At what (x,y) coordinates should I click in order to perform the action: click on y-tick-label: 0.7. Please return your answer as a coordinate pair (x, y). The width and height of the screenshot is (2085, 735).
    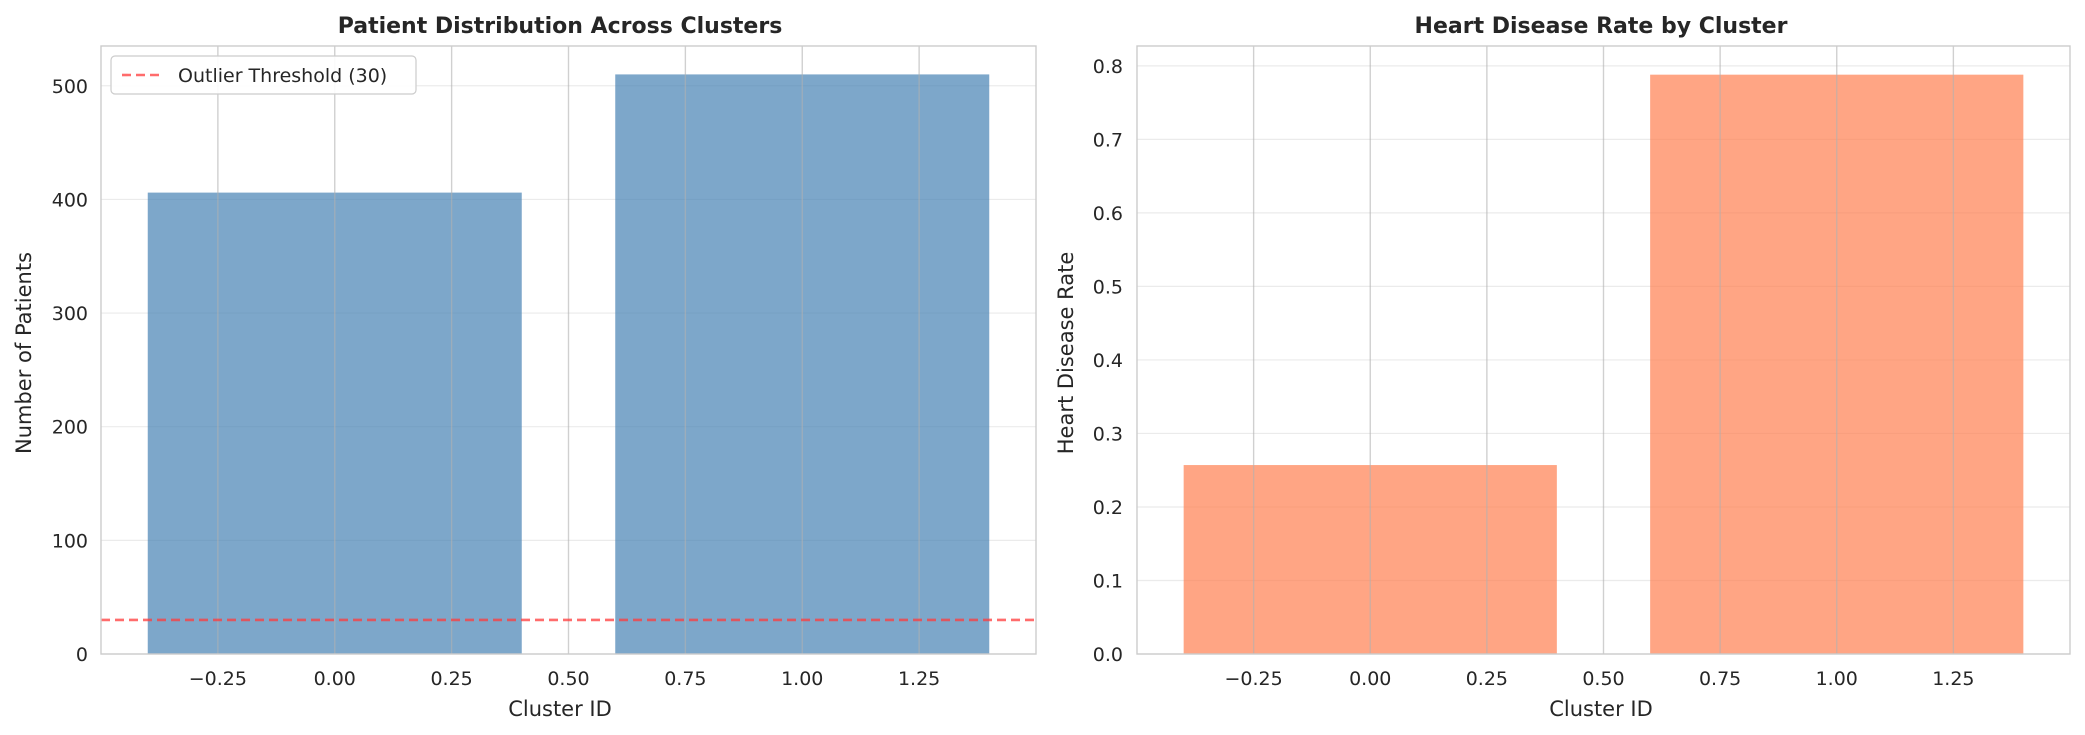
    Looking at the image, I should click on (1108, 140).